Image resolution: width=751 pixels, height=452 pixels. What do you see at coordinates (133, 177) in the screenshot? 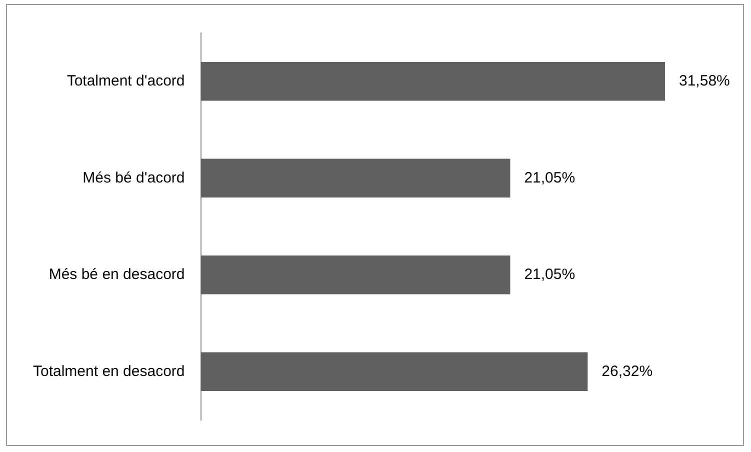
I see `y-tick-label: Més bé d'acord` at bounding box center [133, 177].